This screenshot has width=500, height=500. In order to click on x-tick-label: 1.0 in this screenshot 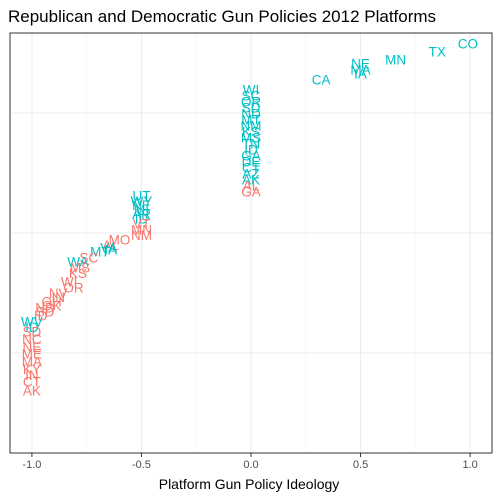, I will do `click(469, 465)`.